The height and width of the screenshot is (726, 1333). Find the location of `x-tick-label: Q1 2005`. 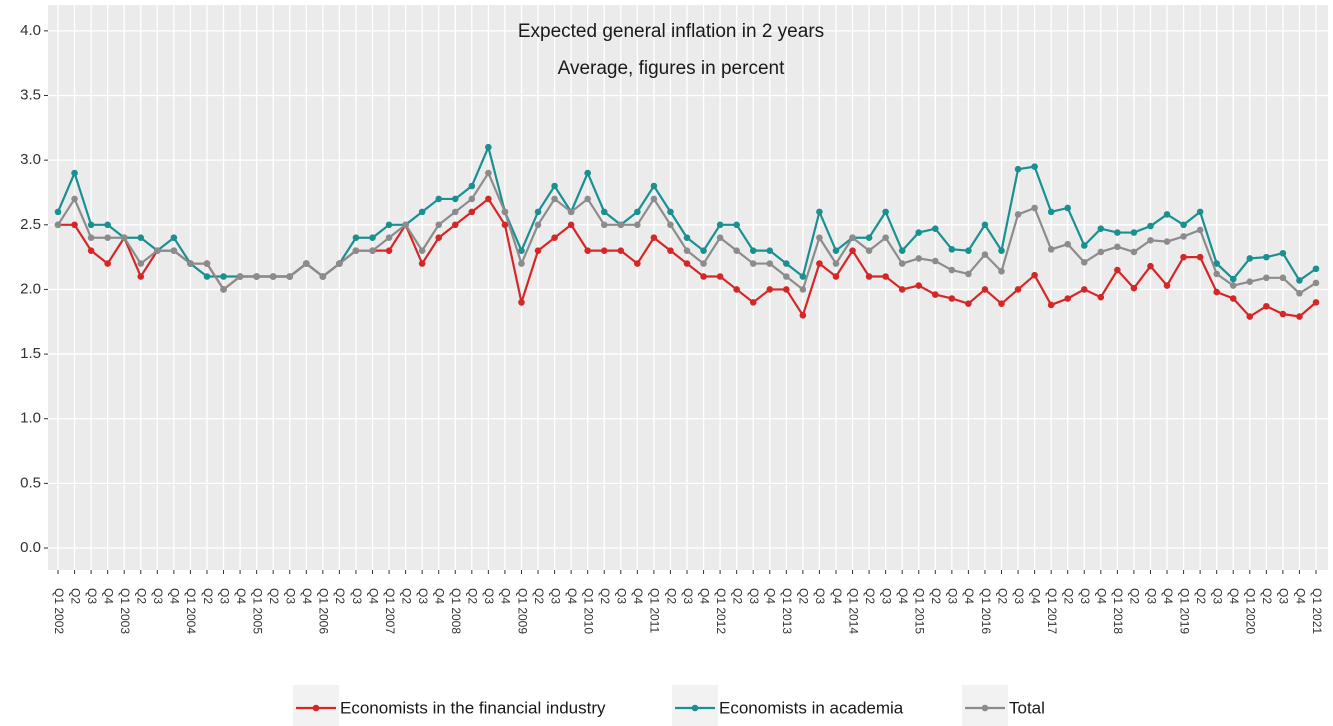

x-tick-label: Q1 2005 is located at coordinates (257, 611).